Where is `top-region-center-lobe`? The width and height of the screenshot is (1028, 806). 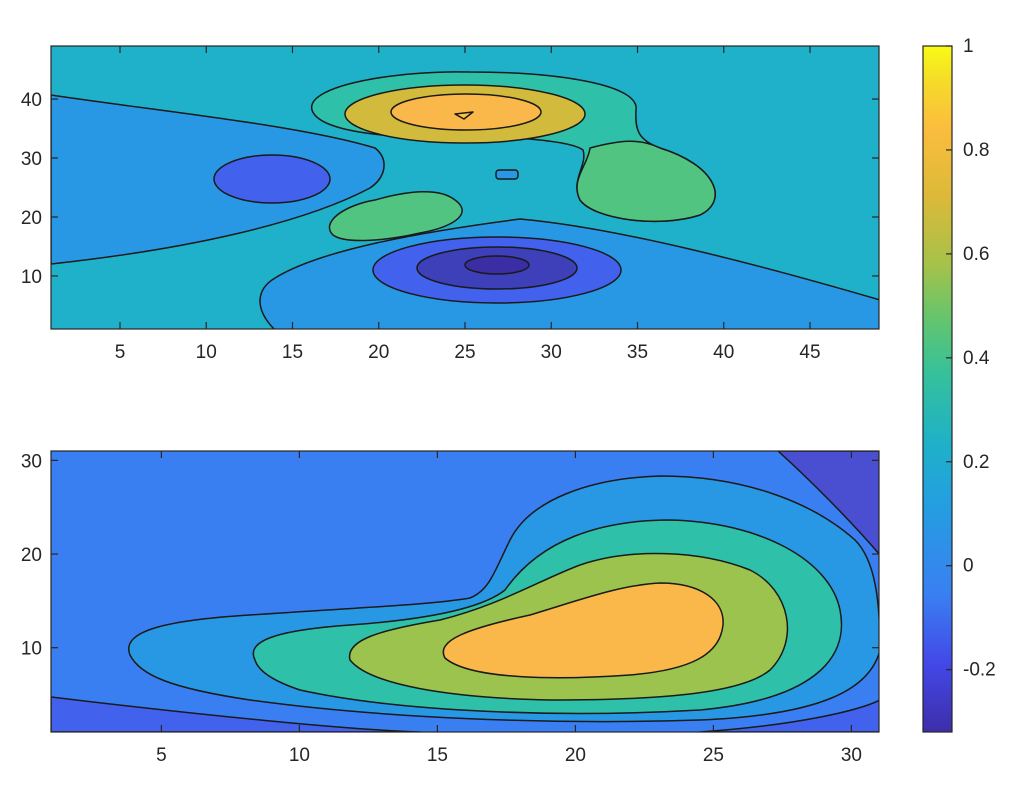
top-region-center-lobe is located at coordinates (395, 216).